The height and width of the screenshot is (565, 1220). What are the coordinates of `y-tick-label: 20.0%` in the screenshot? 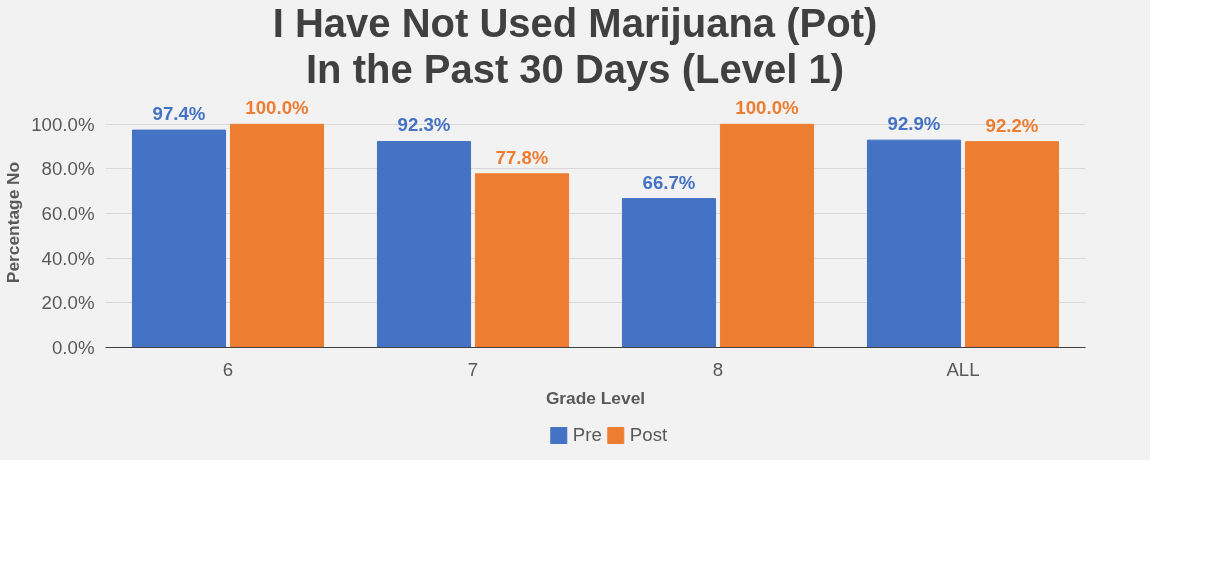 It's located at (68, 303).